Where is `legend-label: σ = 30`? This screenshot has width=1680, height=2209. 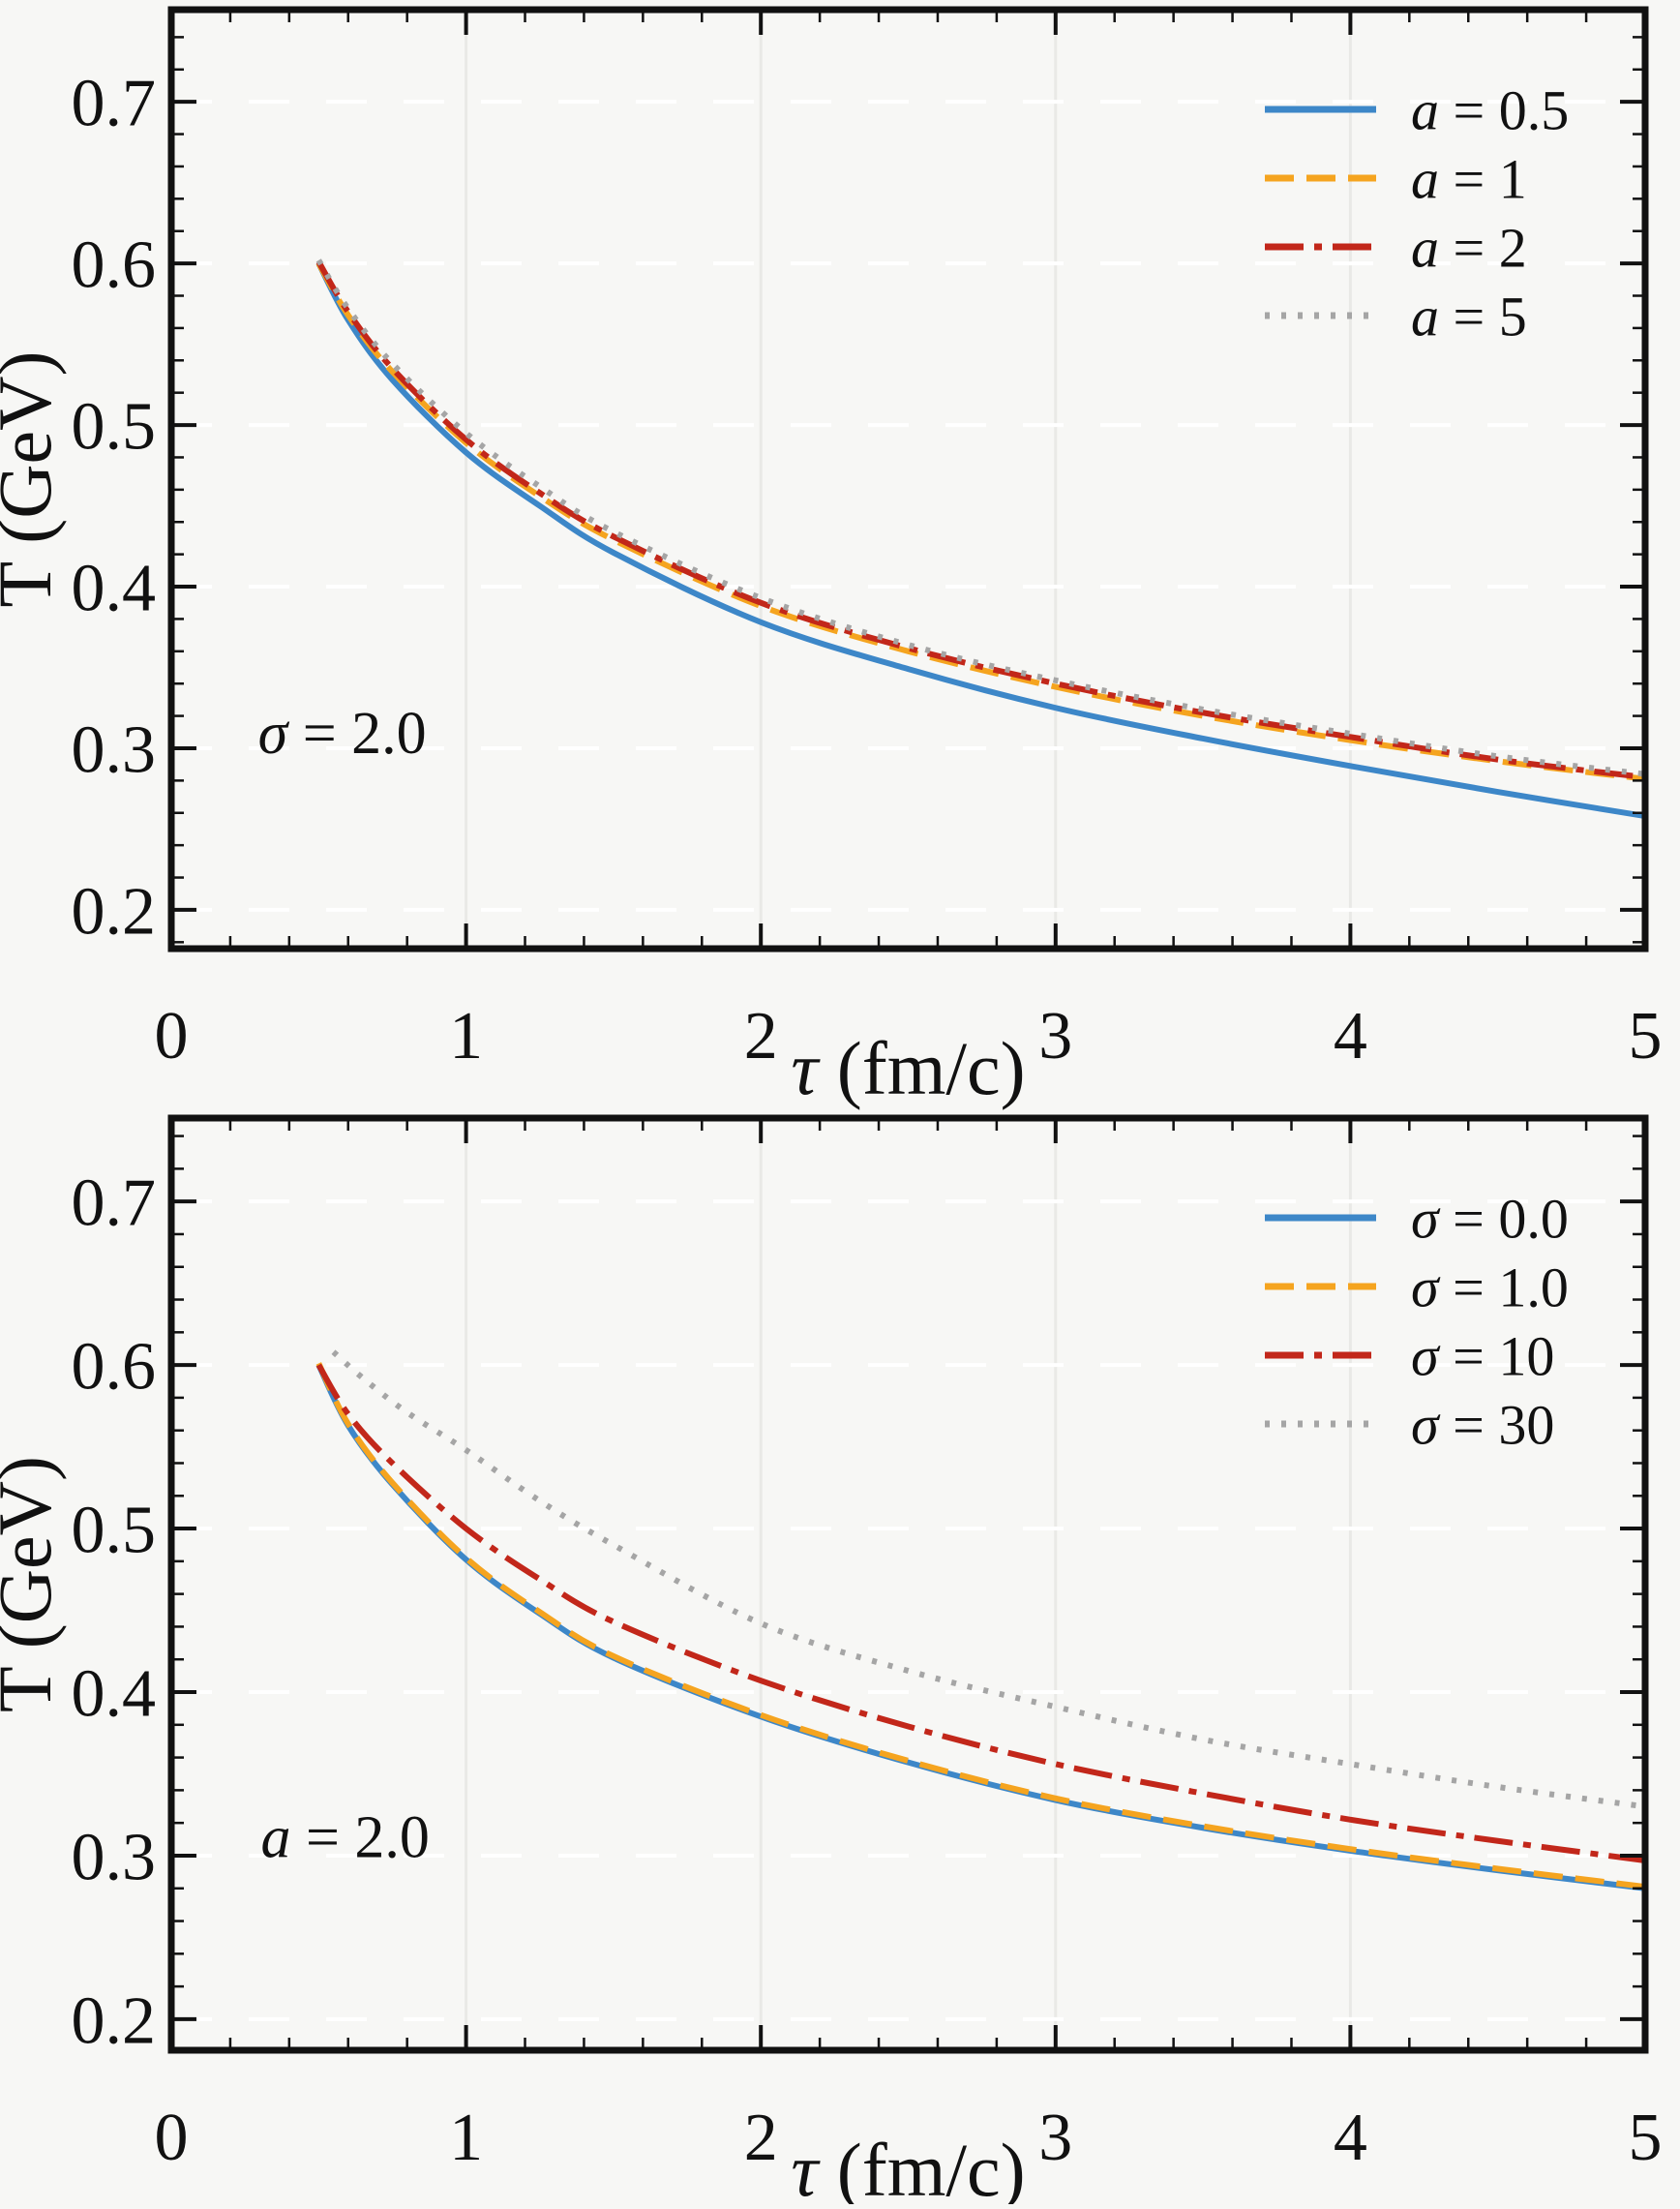 legend-label: σ = 30 is located at coordinates (1483, 1424).